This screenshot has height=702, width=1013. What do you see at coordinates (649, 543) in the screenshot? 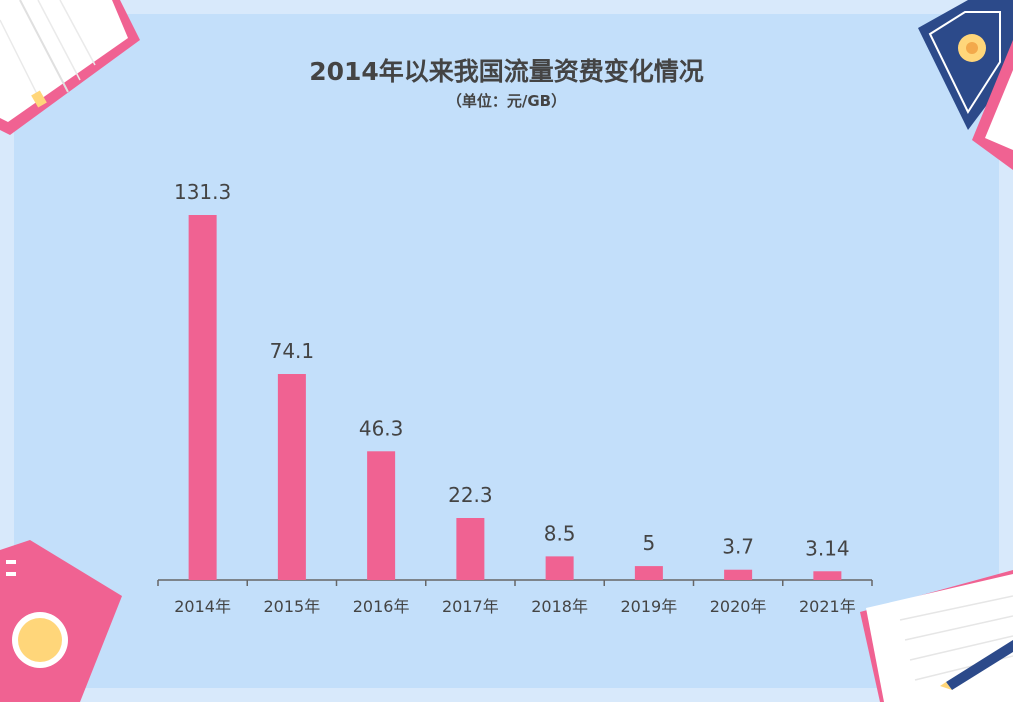
I see `data-label: 5` at bounding box center [649, 543].